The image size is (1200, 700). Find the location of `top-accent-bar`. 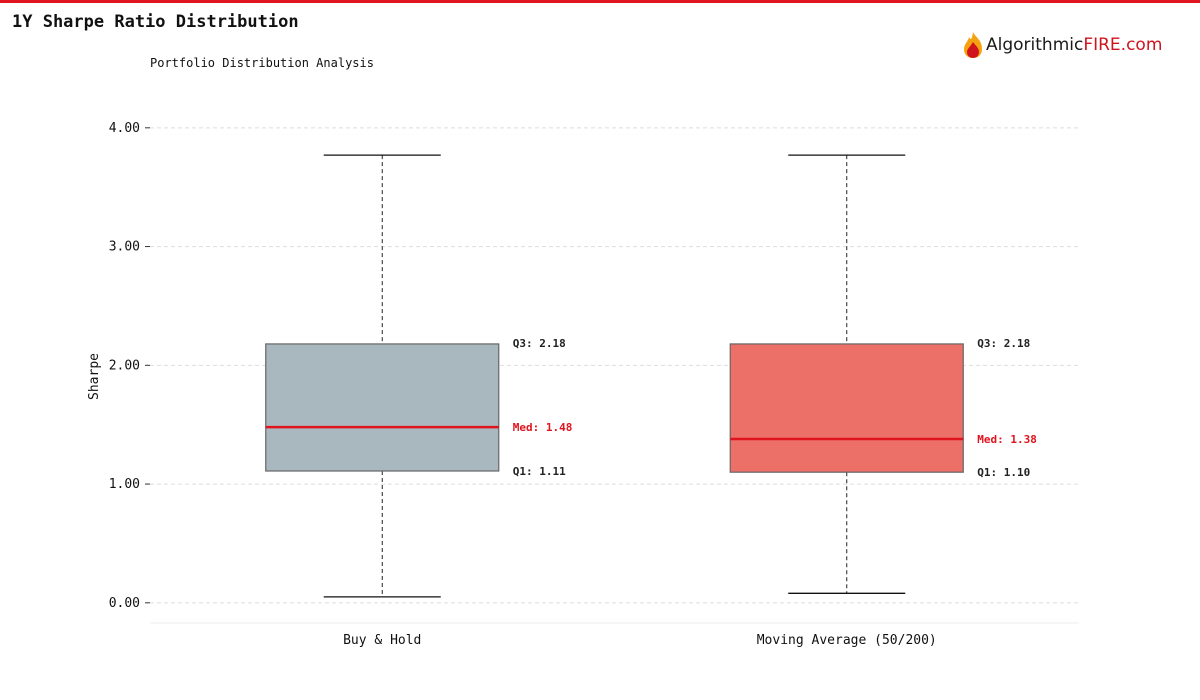

top-accent-bar is located at coordinates (600, 1).